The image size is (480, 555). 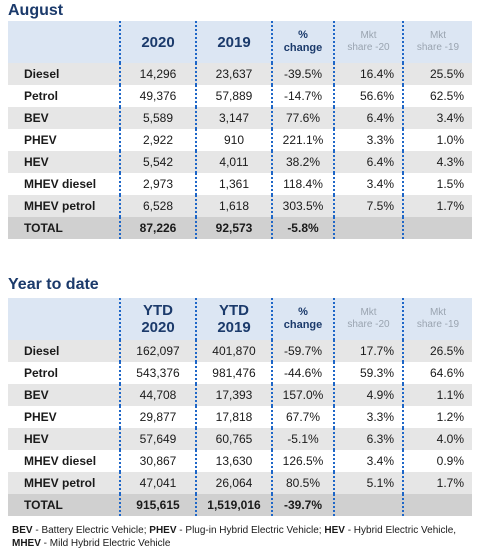 I want to click on table-cell: 67.7%, so click(x=302, y=417).